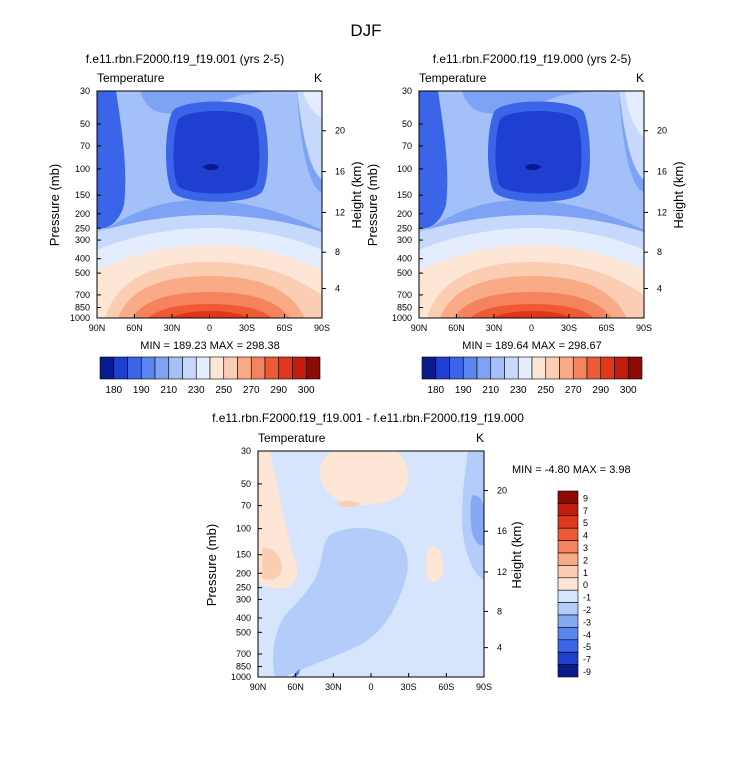  What do you see at coordinates (532, 59) in the screenshot?
I see `panel-title: f.e11.rbn.F2000.f19_f19.000 (yrs 2-5)` at bounding box center [532, 59].